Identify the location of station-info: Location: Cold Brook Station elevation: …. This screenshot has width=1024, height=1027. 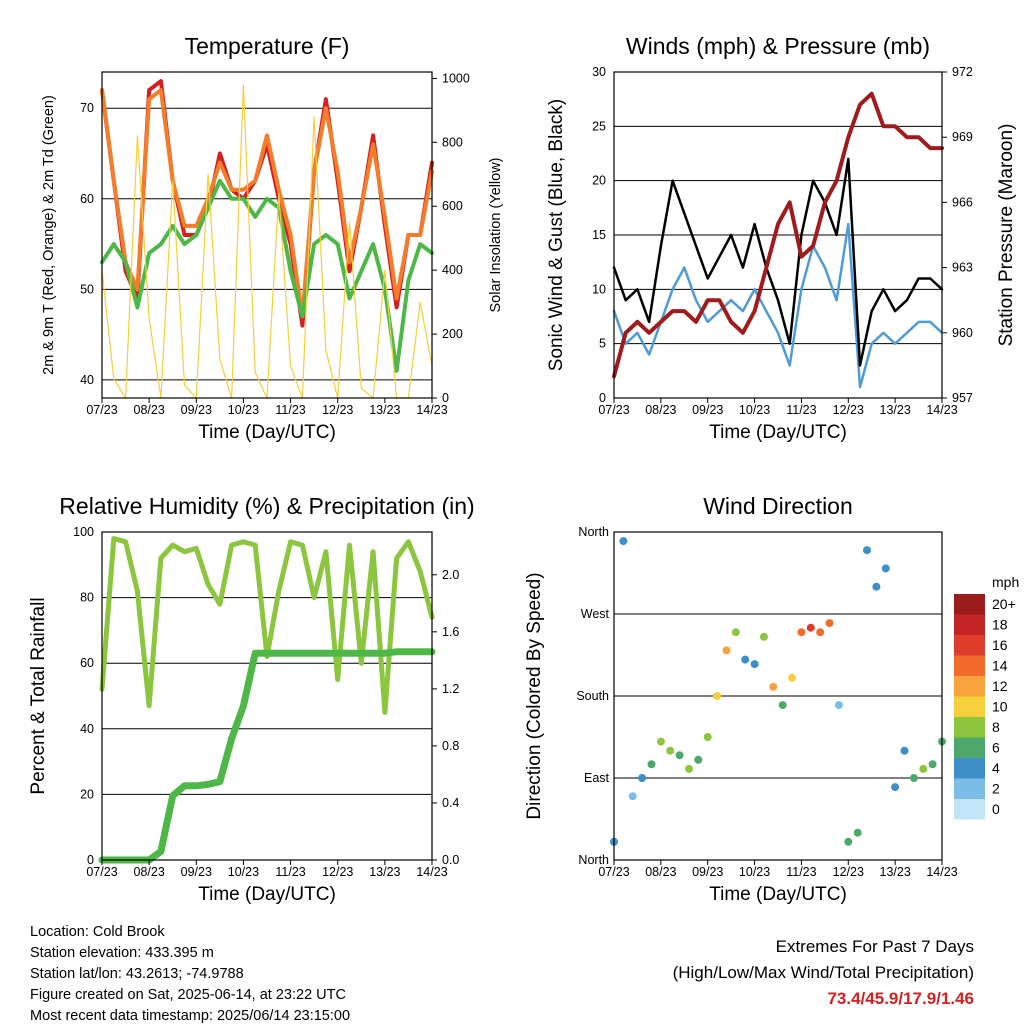
(190, 974).